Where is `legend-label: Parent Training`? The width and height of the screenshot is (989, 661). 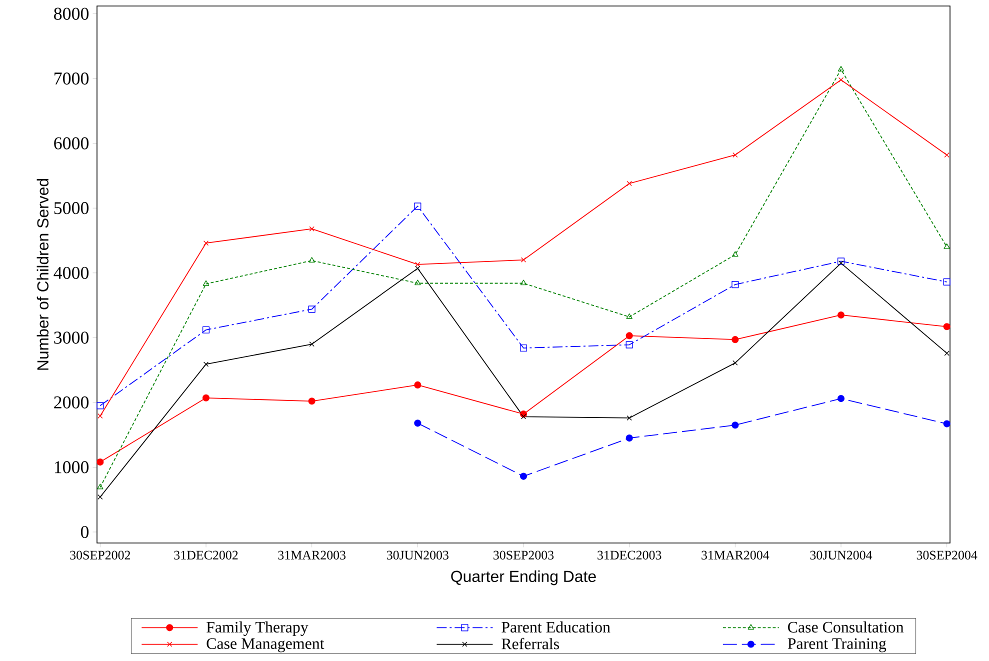
legend-label: Parent Training is located at coordinates (837, 645).